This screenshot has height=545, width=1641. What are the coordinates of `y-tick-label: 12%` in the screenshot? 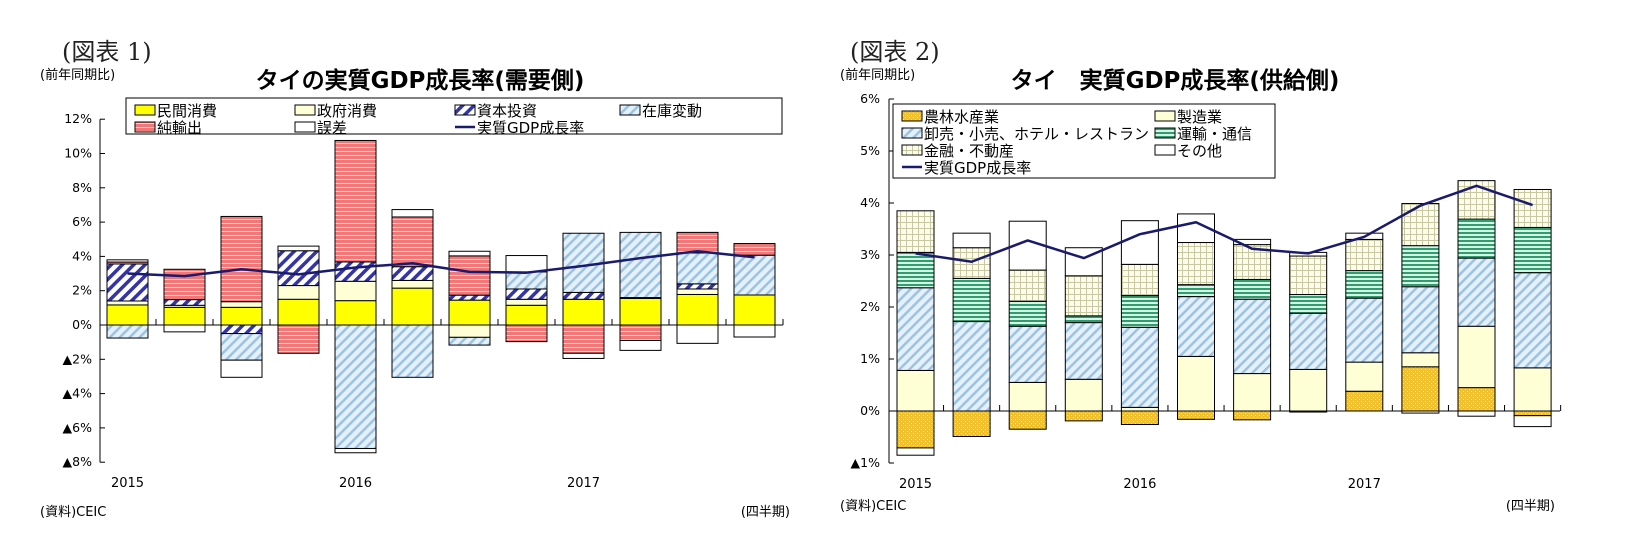 It's located at (78, 118).